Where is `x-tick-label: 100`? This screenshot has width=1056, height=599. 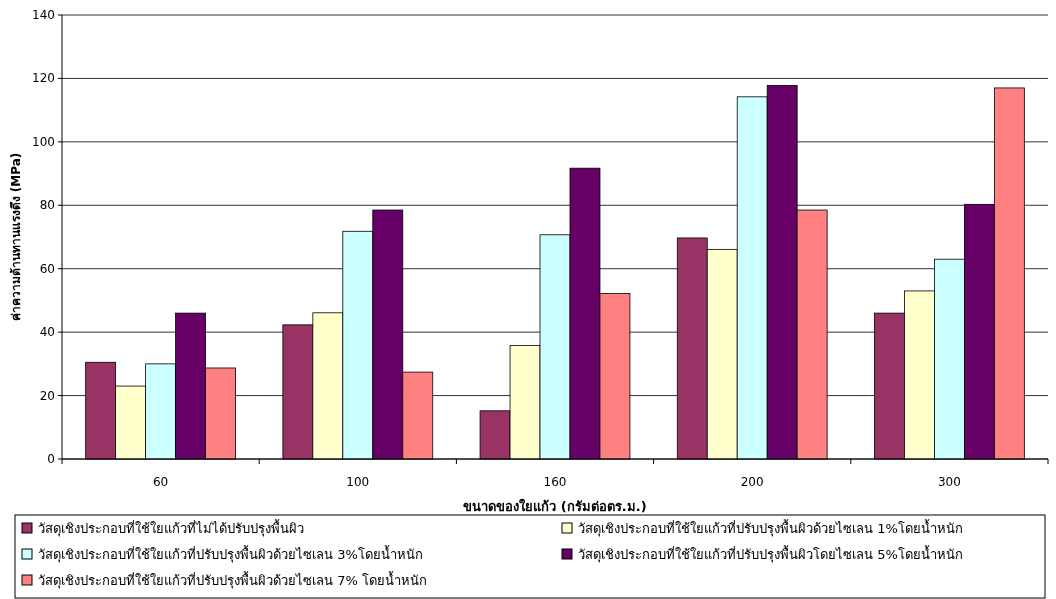 x-tick-label: 100 is located at coordinates (358, 482).